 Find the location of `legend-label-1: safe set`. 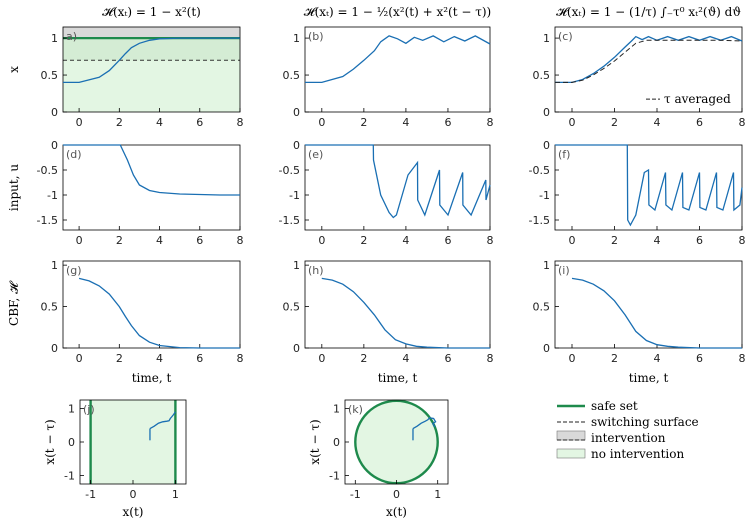

legend-label-1: safe set is located at coordinates (614, 406).